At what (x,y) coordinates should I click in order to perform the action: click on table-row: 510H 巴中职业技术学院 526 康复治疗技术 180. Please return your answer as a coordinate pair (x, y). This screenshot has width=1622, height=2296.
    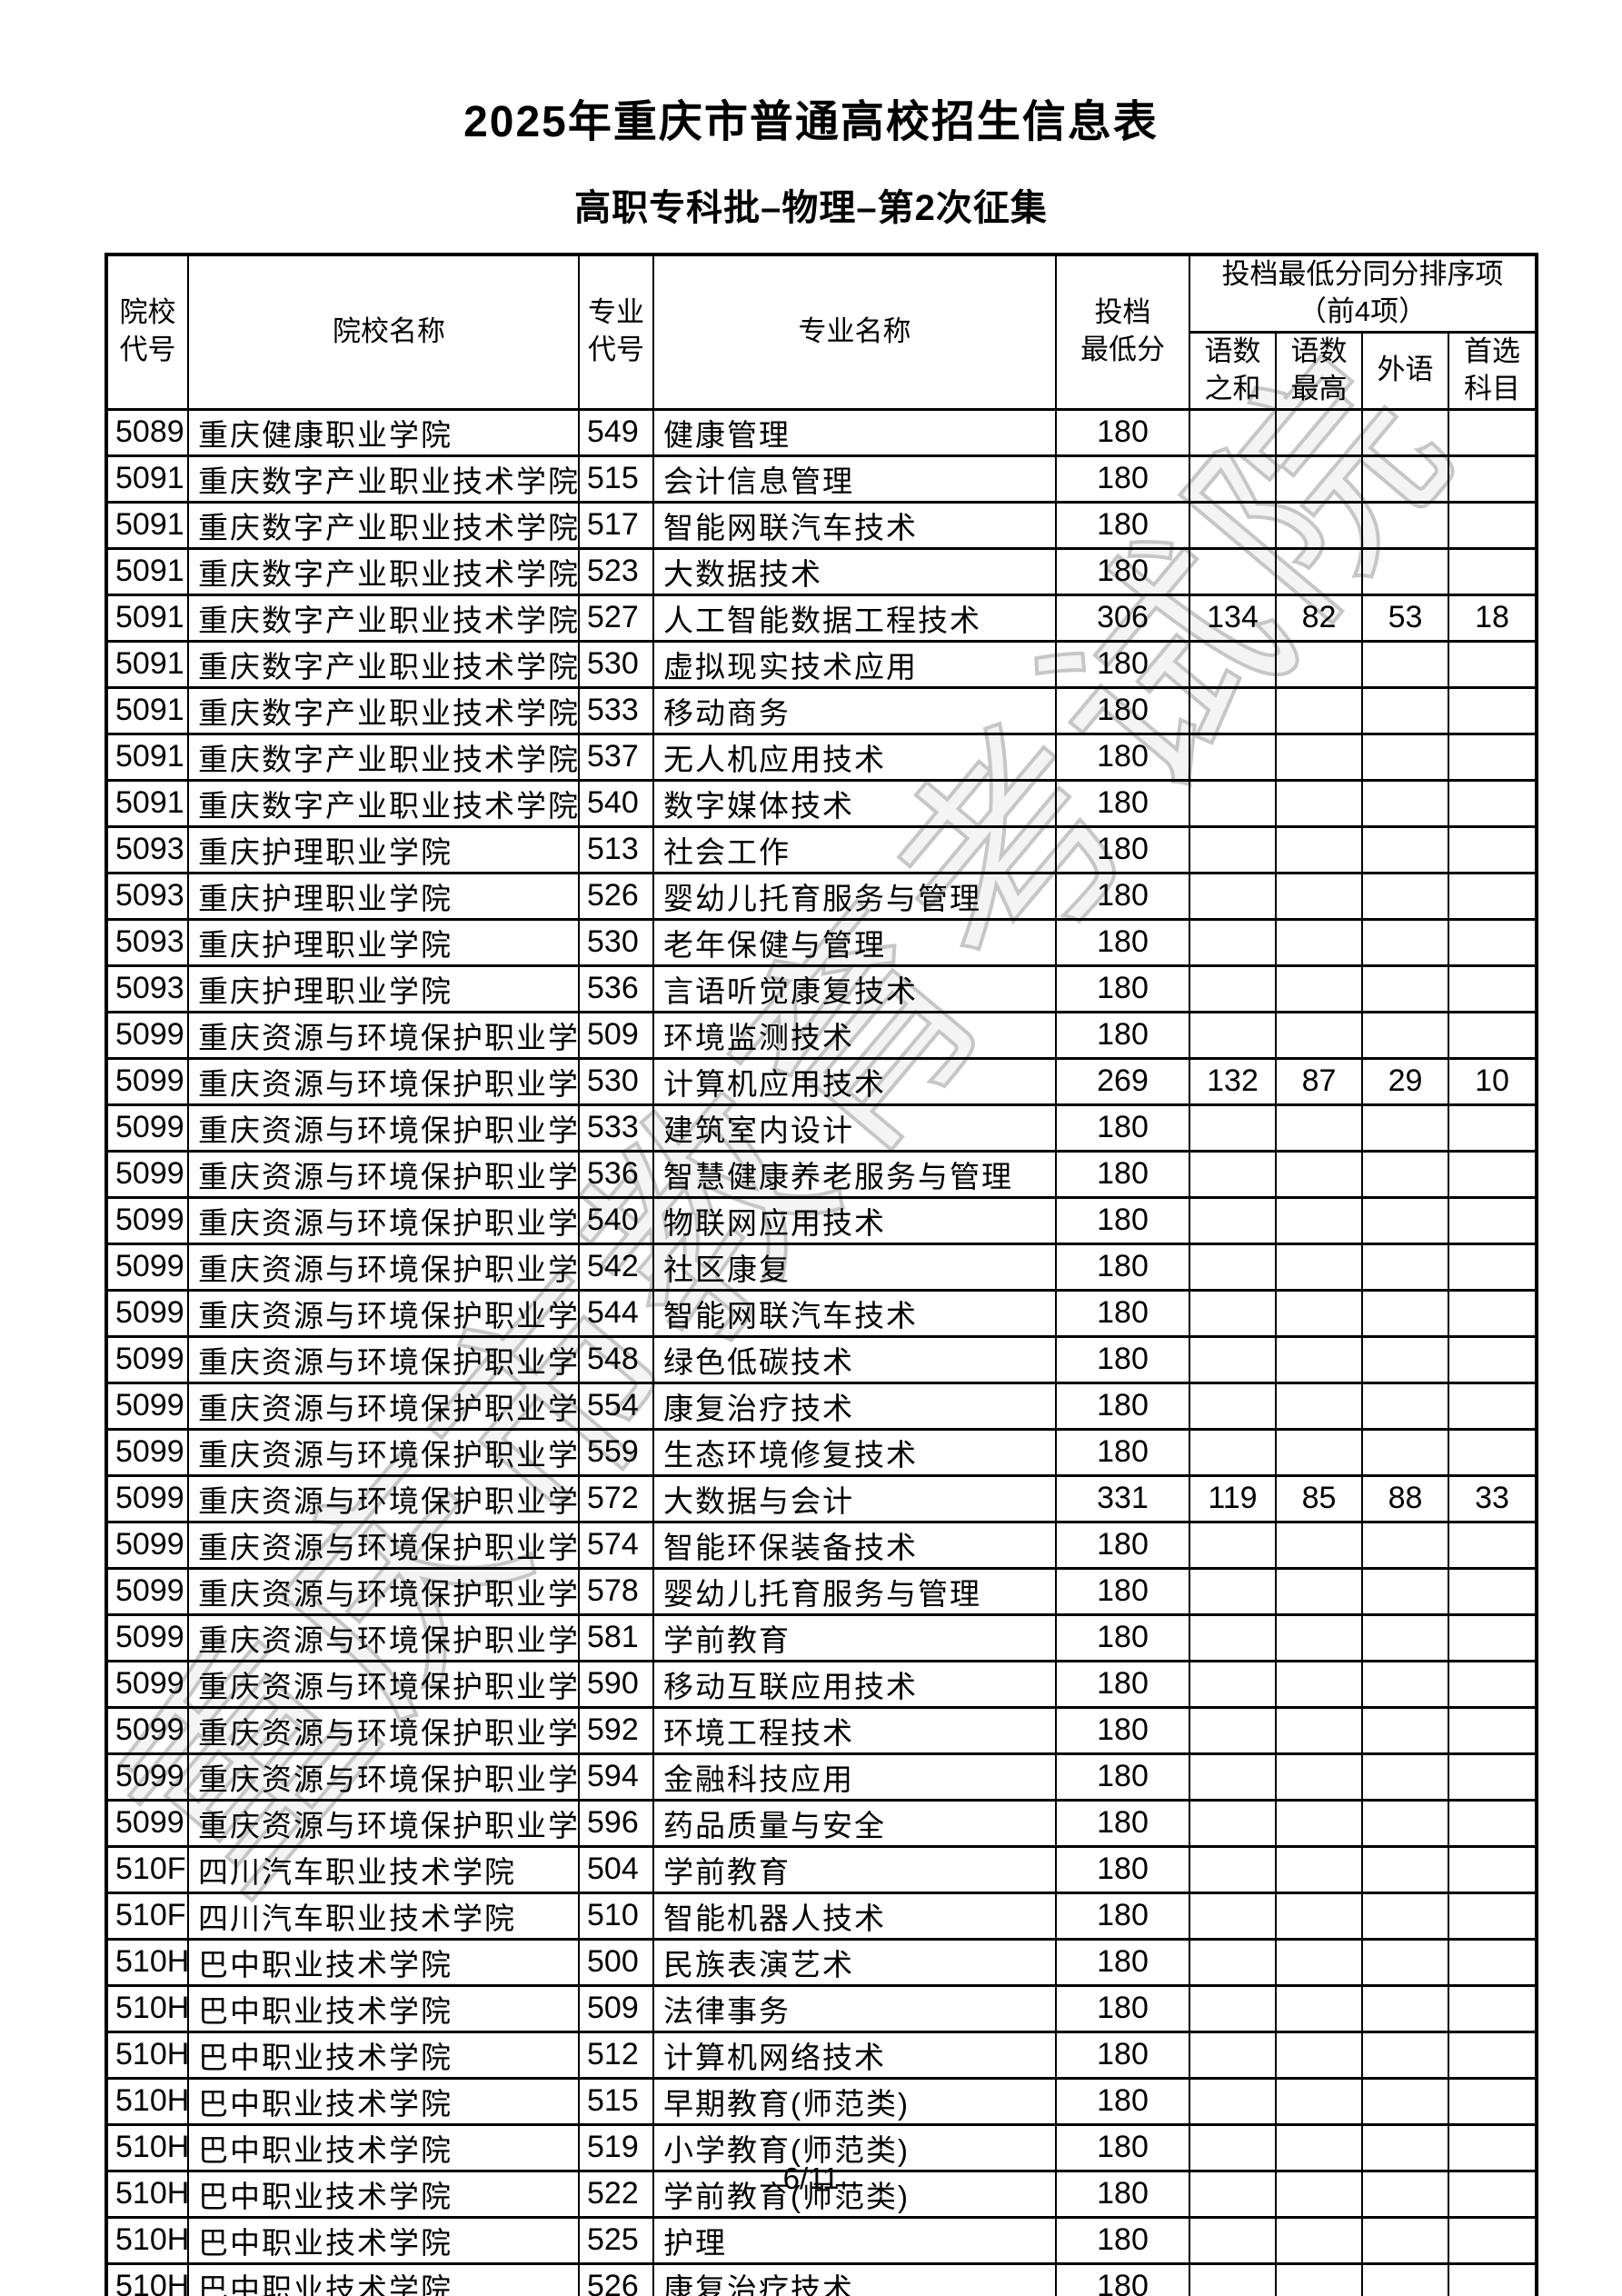
    Looking at the image, I should click on (821, 2278).